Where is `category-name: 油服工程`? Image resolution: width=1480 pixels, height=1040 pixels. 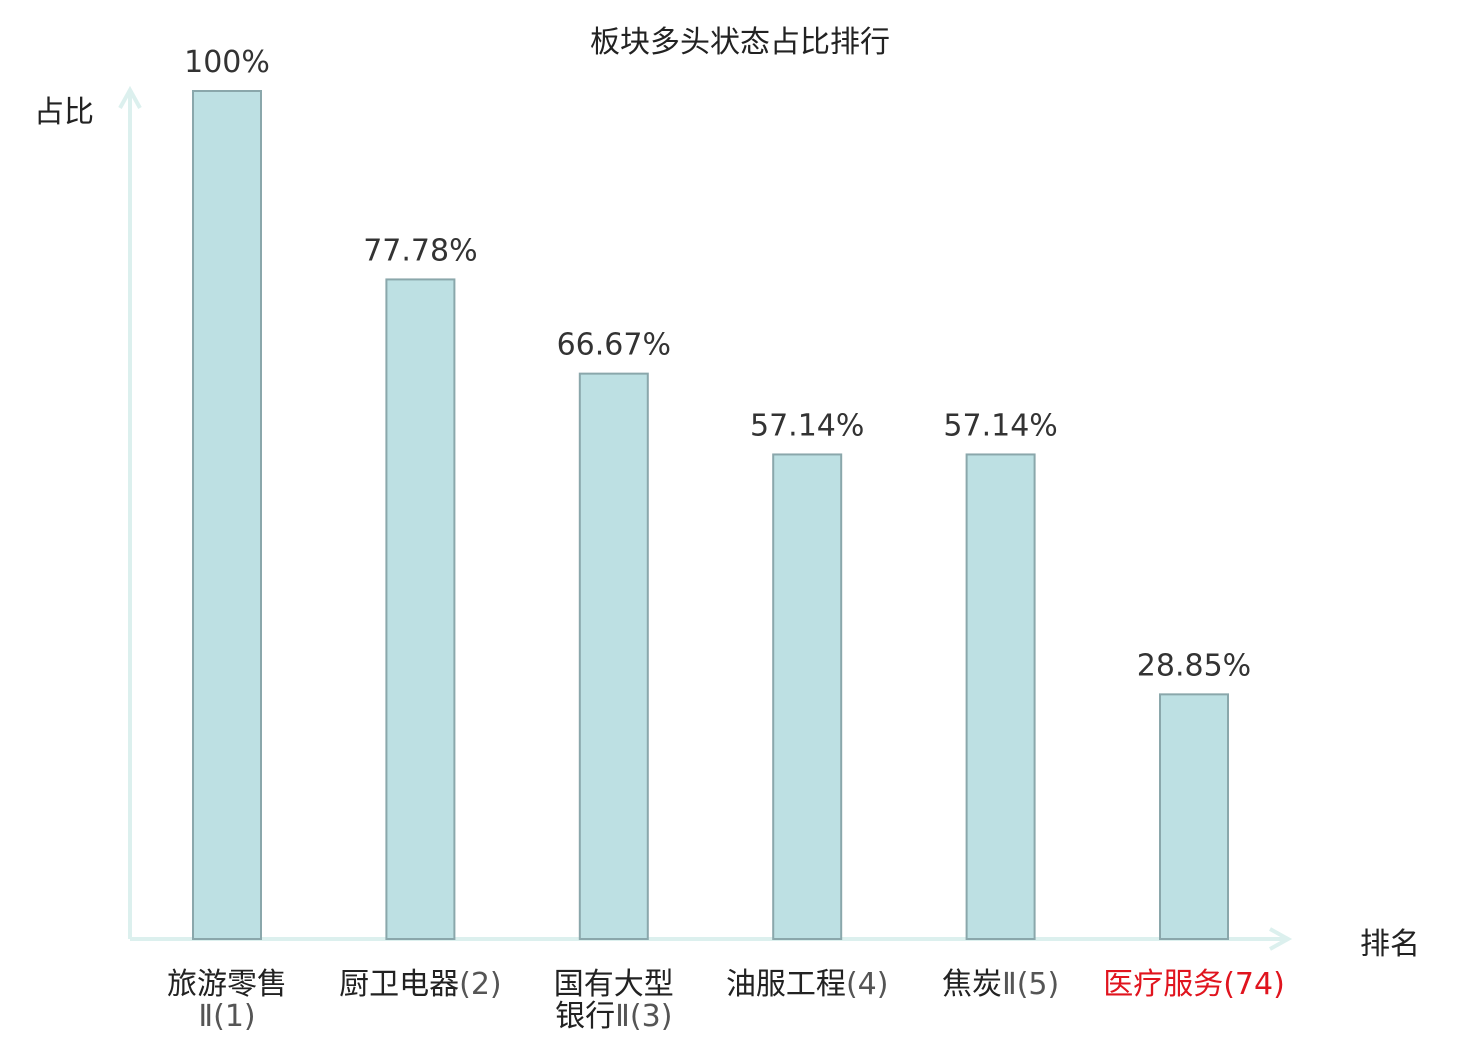
category-name: 油服工程 is located at coordinates (786, 984).